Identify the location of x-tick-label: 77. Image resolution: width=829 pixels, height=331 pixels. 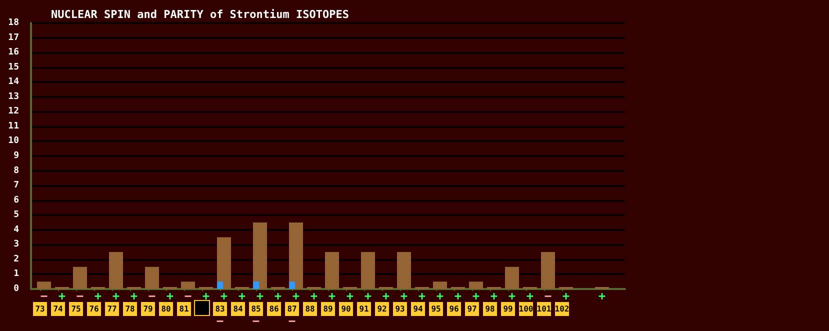
(112, 309).